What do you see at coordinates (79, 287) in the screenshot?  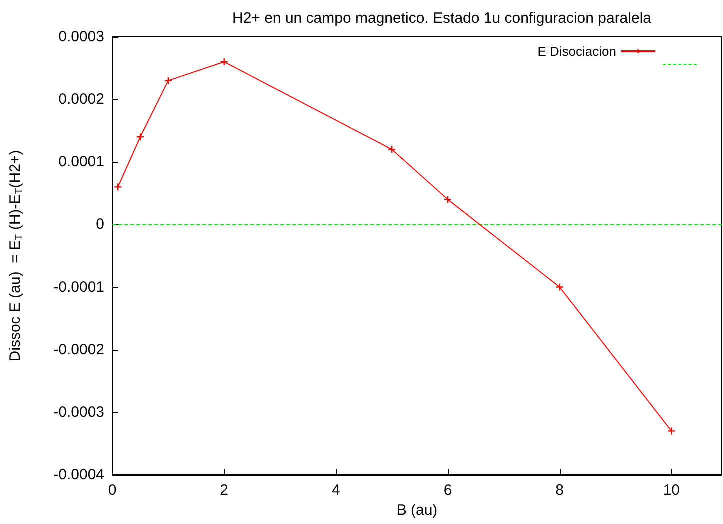 I see `y-tick-label: -0.0001` at bounding box center [79, 287].